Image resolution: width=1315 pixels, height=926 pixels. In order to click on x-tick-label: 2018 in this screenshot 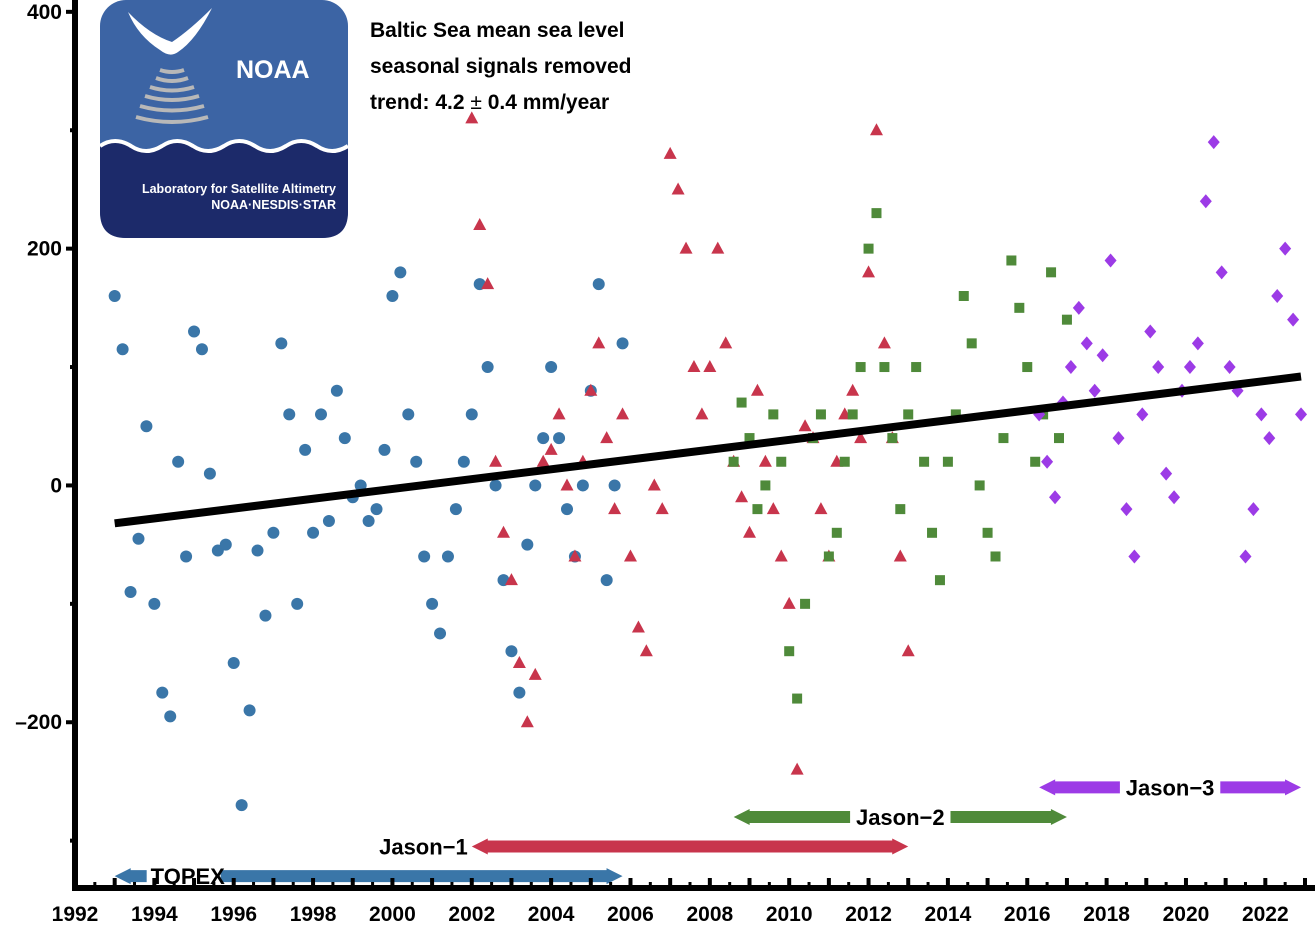, I will do `click(1106, 914)`.